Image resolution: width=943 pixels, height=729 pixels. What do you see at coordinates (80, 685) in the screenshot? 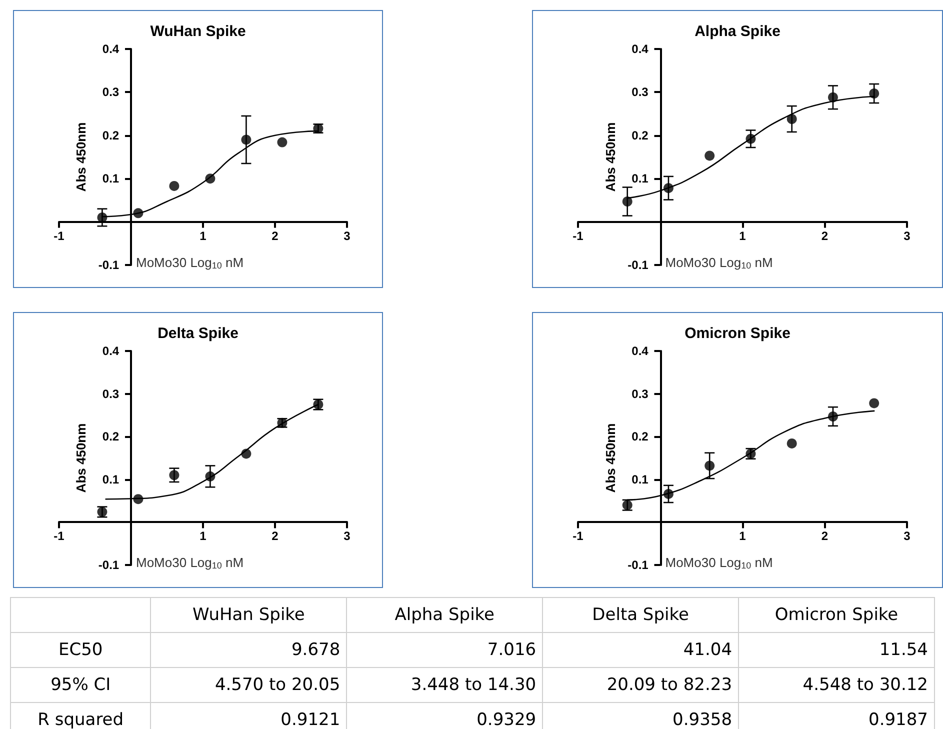
I see `category-label: 95% CI` at bounding box center [80, 685].